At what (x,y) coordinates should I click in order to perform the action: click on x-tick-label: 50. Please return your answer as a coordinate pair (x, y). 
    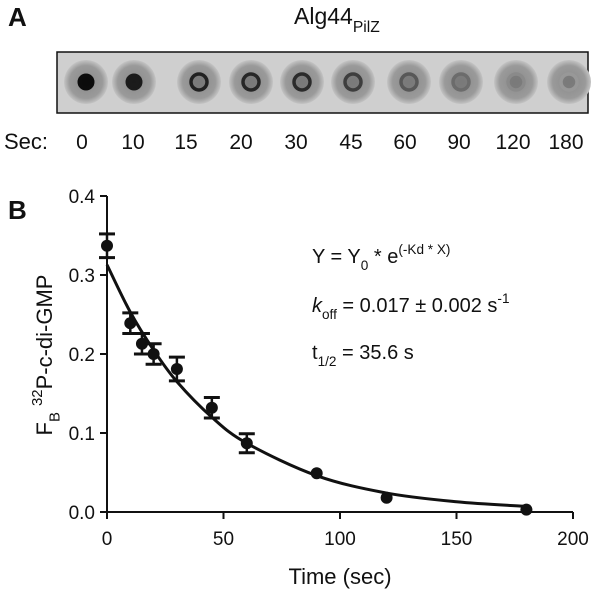
    Looking at the image, I should click on (223, 539).